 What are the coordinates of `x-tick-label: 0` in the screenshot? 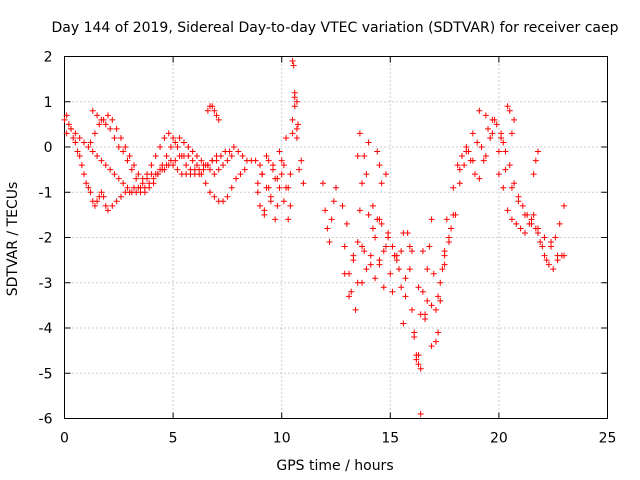 It's located at (64, 439).